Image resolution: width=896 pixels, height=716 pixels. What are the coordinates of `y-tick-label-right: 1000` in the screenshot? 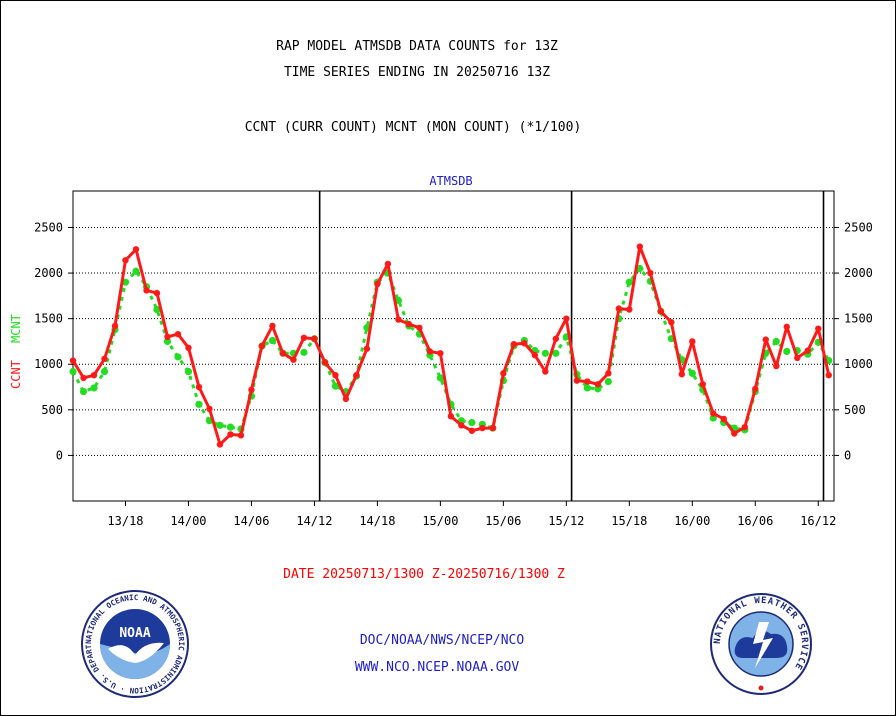 It's located at (858, 364).